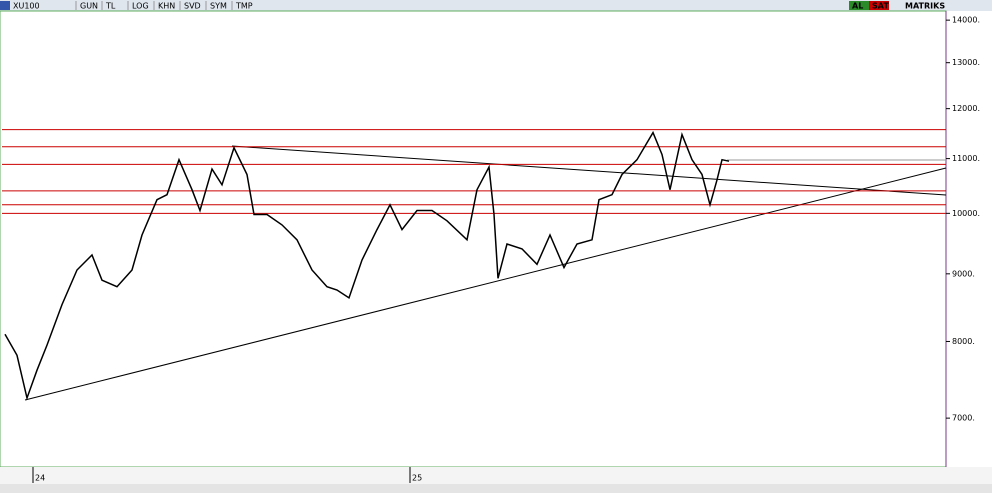 This screenshot has height=497, width=992. Describe the element at coordinates (963, 273) in the screenshot. I see `y-tick-label: 9000.` at that location.